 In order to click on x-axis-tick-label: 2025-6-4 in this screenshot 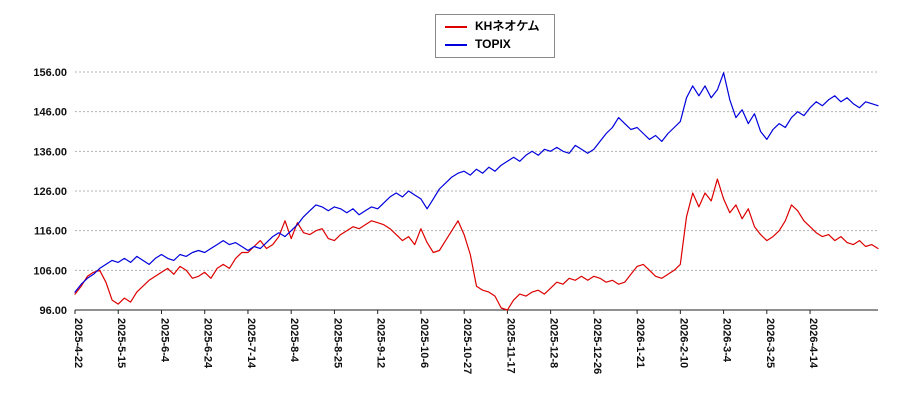, I will do `click(164, 340)`.